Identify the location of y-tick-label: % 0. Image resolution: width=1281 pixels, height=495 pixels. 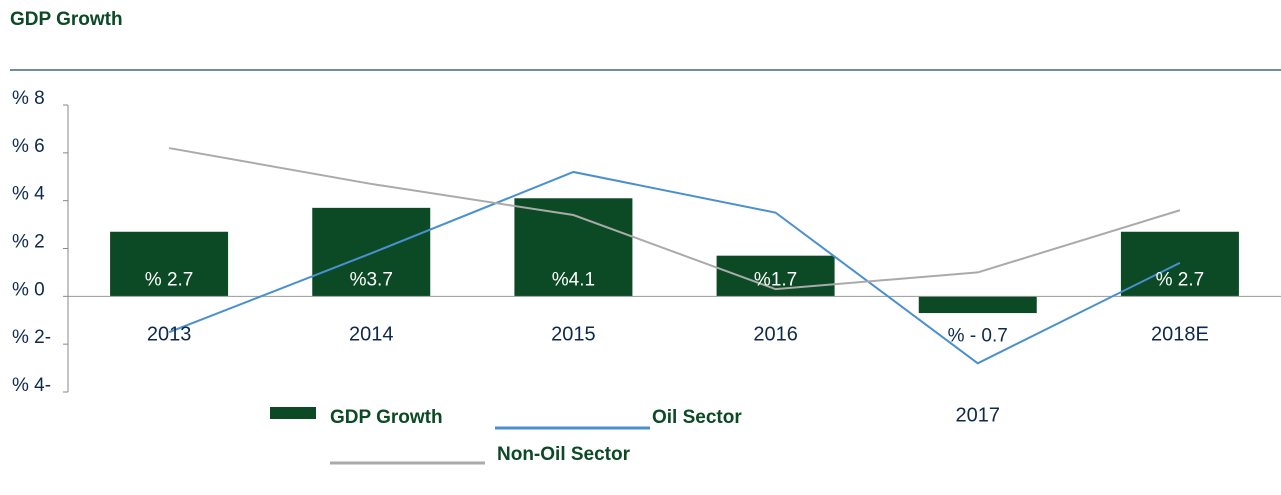
(28, 289).